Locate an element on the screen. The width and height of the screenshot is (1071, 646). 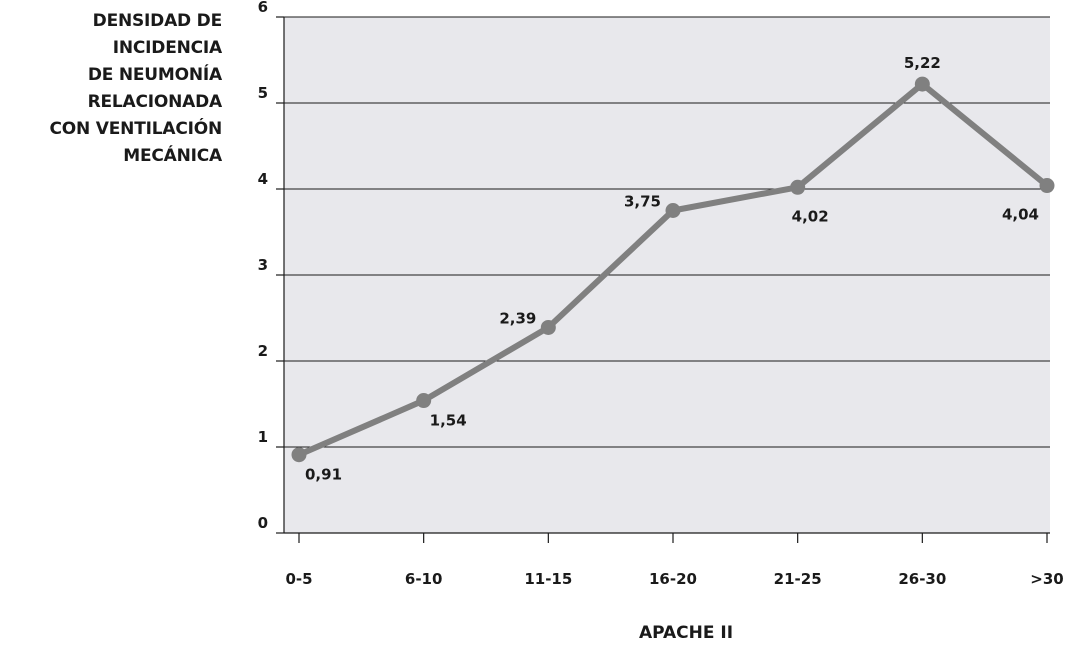
x-tick-label: 21-25 is located at coordinates (798, 579).